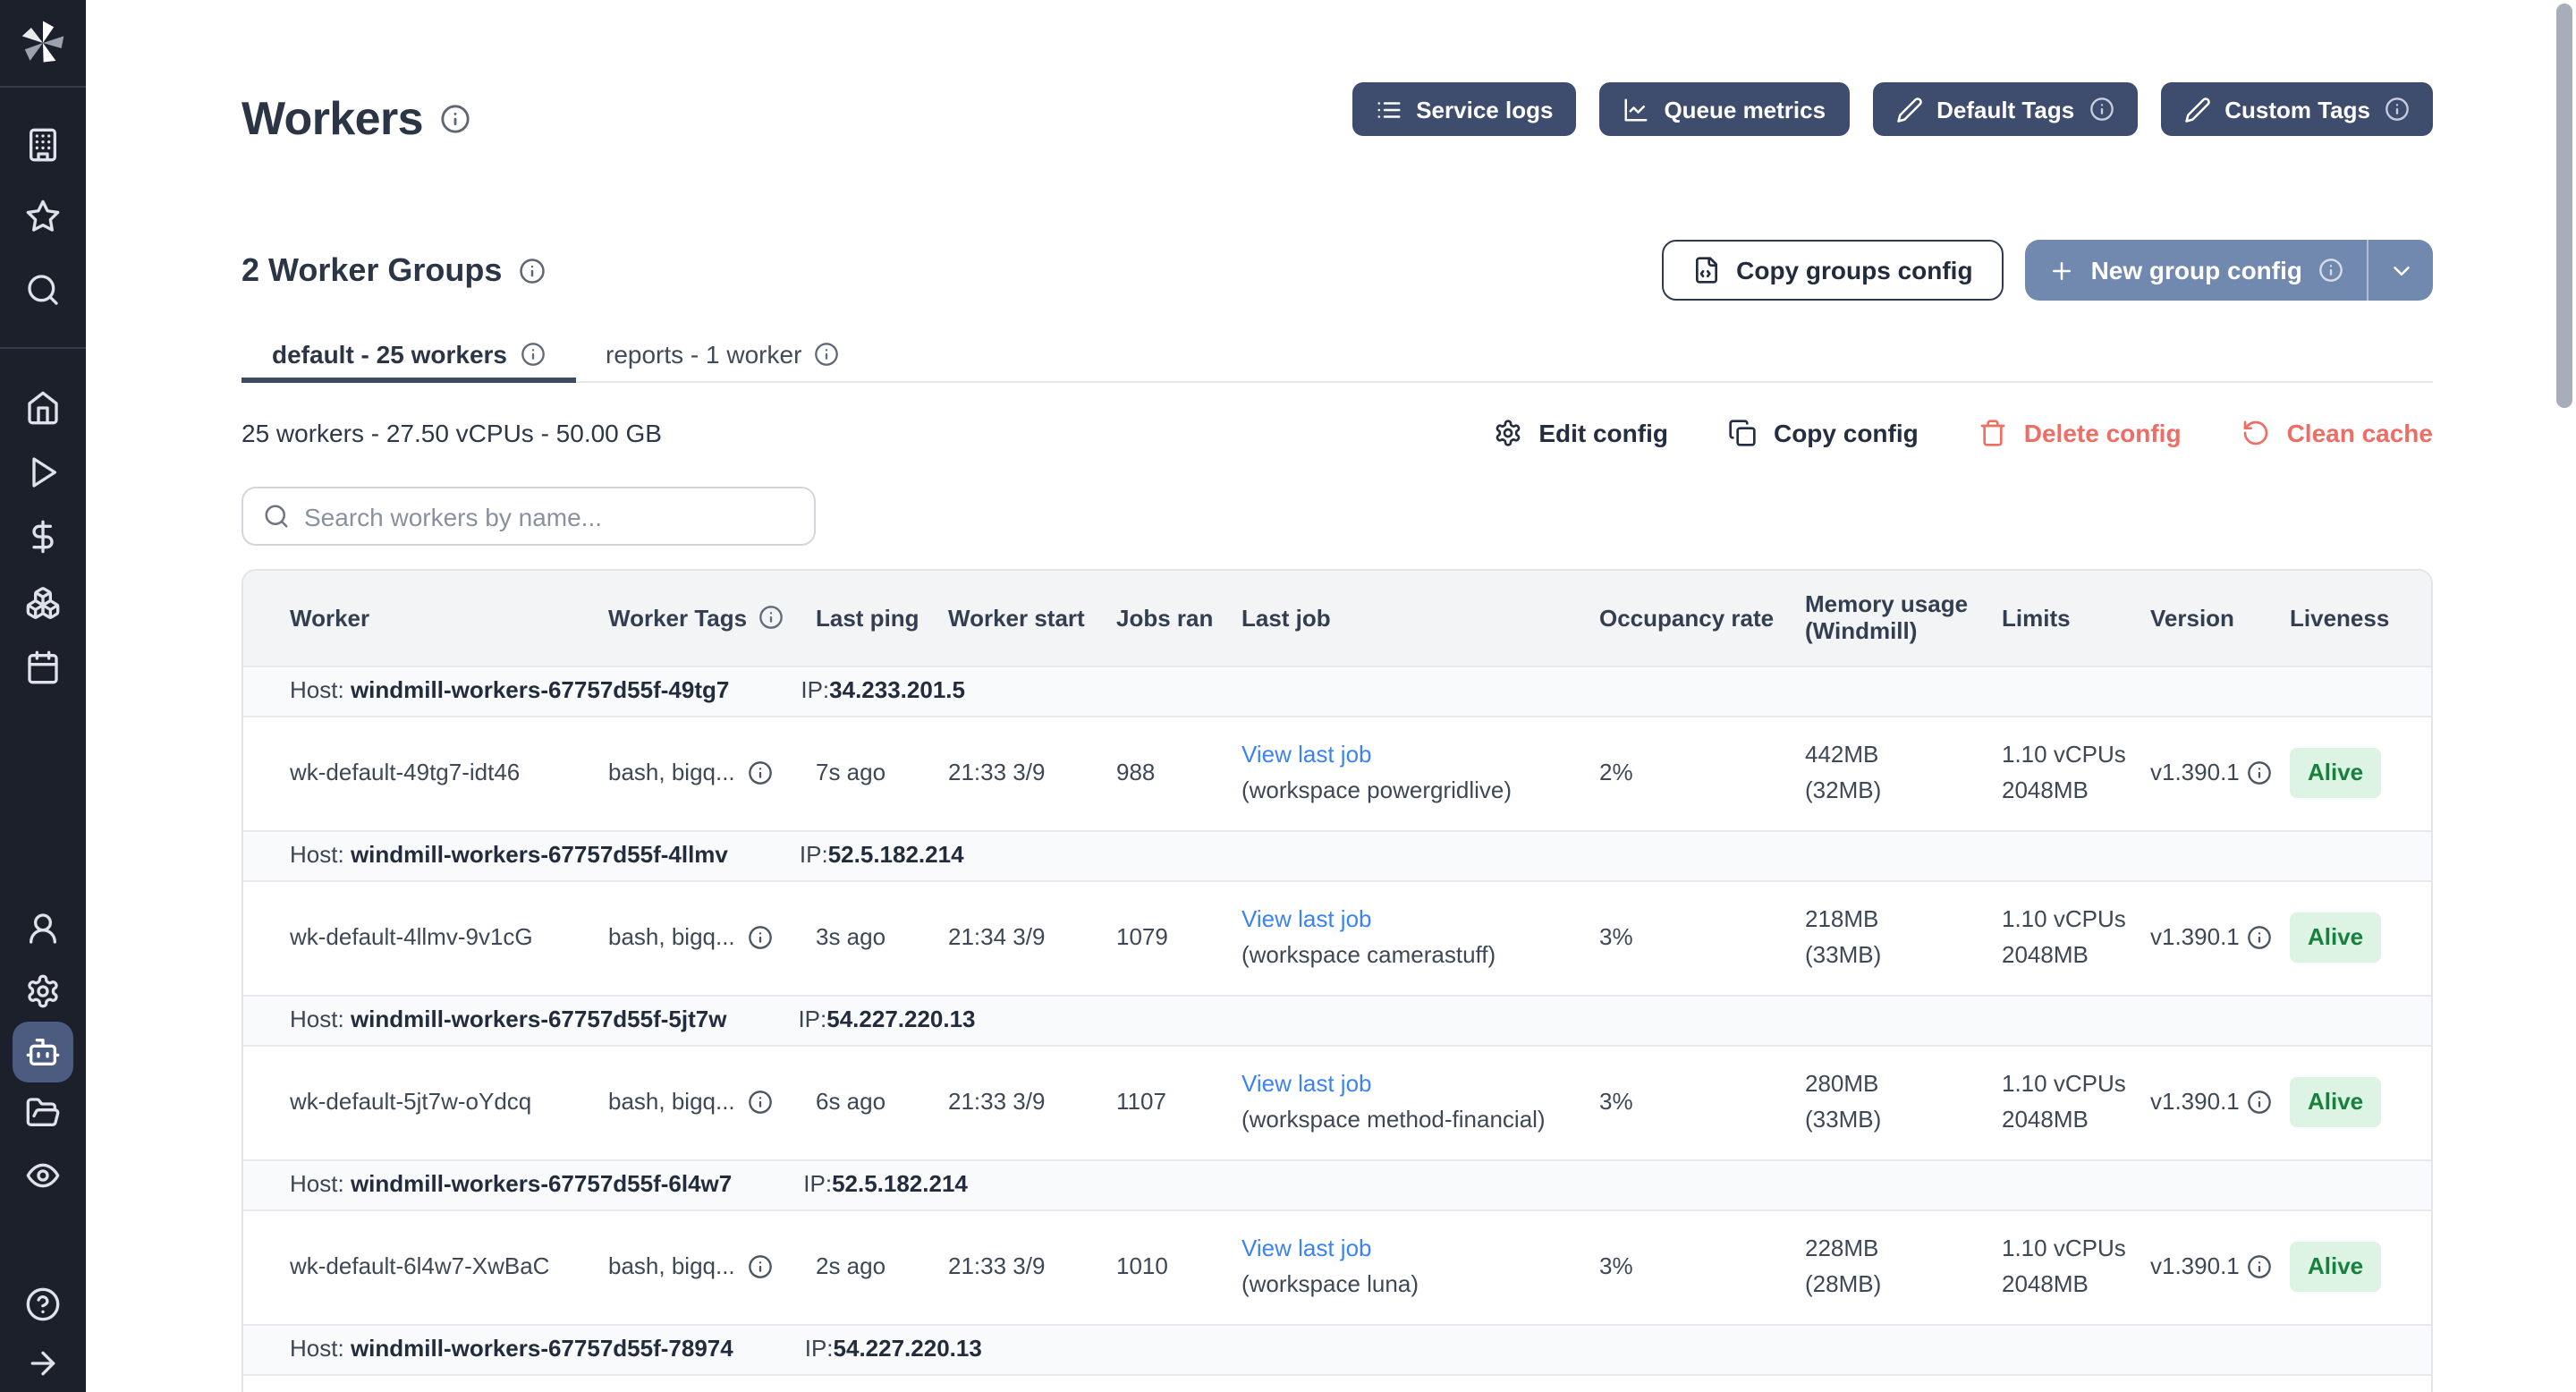 The image size is (2576, 1392). Describe the element at coordinates (43, 1052) in the screenshot. I see `sidebar-item-robot` at that location.